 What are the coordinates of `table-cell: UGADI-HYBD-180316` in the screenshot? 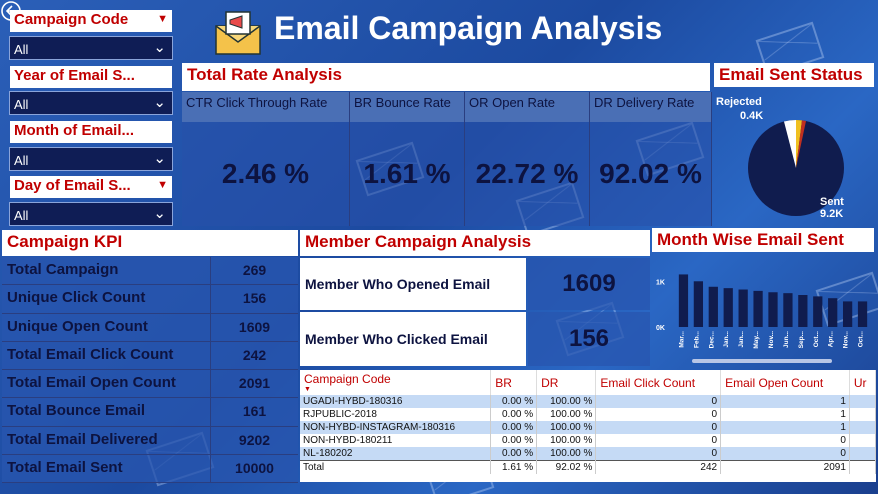 It's located at (396, 401).